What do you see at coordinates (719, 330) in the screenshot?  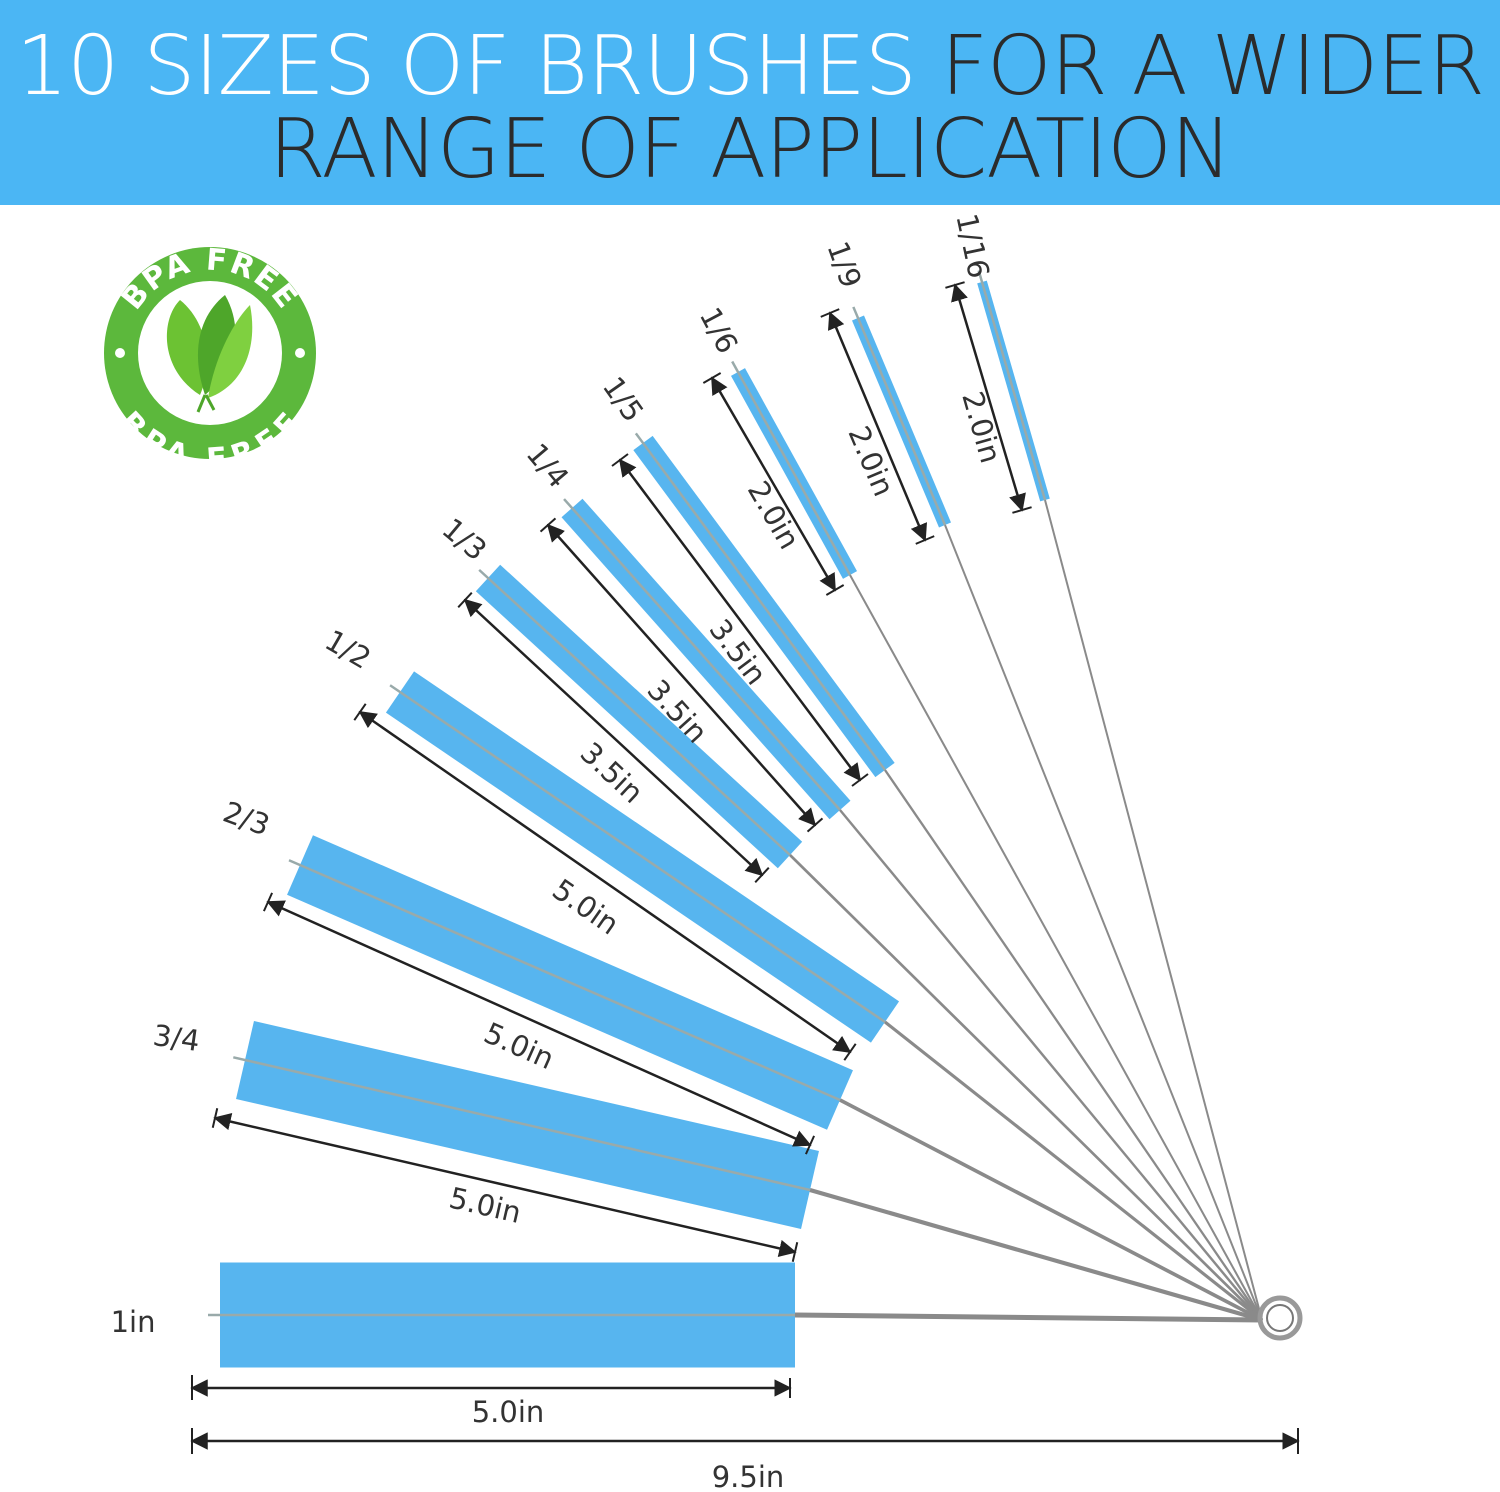 I see `size-label: 1/6` at bounding box center [719, 330].